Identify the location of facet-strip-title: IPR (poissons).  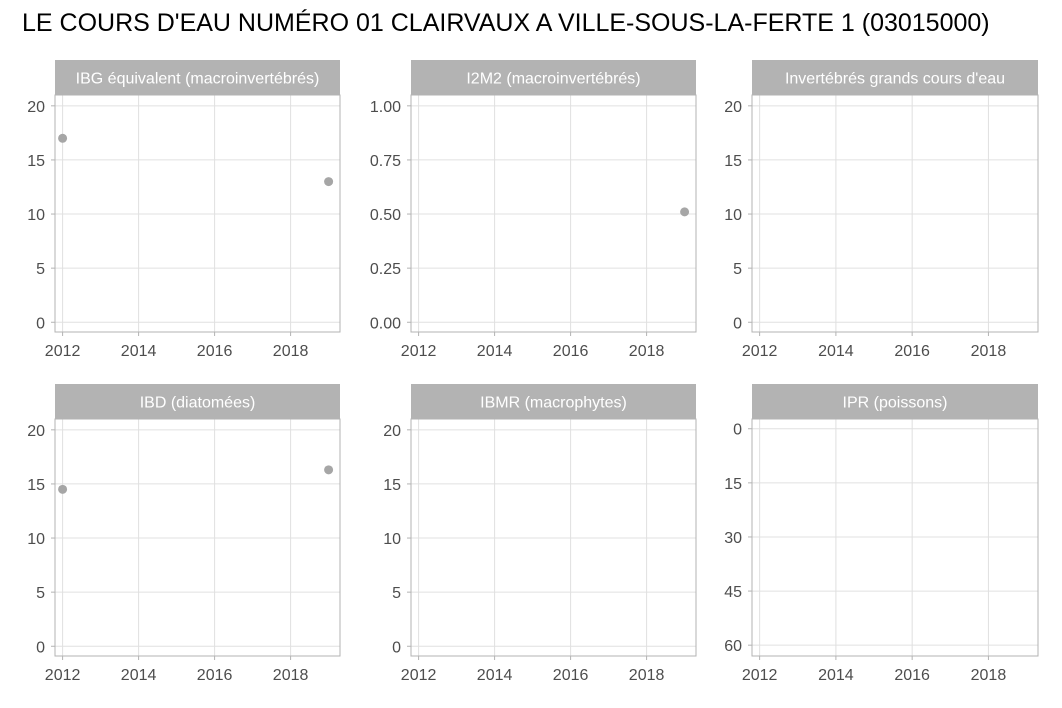
(895, 403).